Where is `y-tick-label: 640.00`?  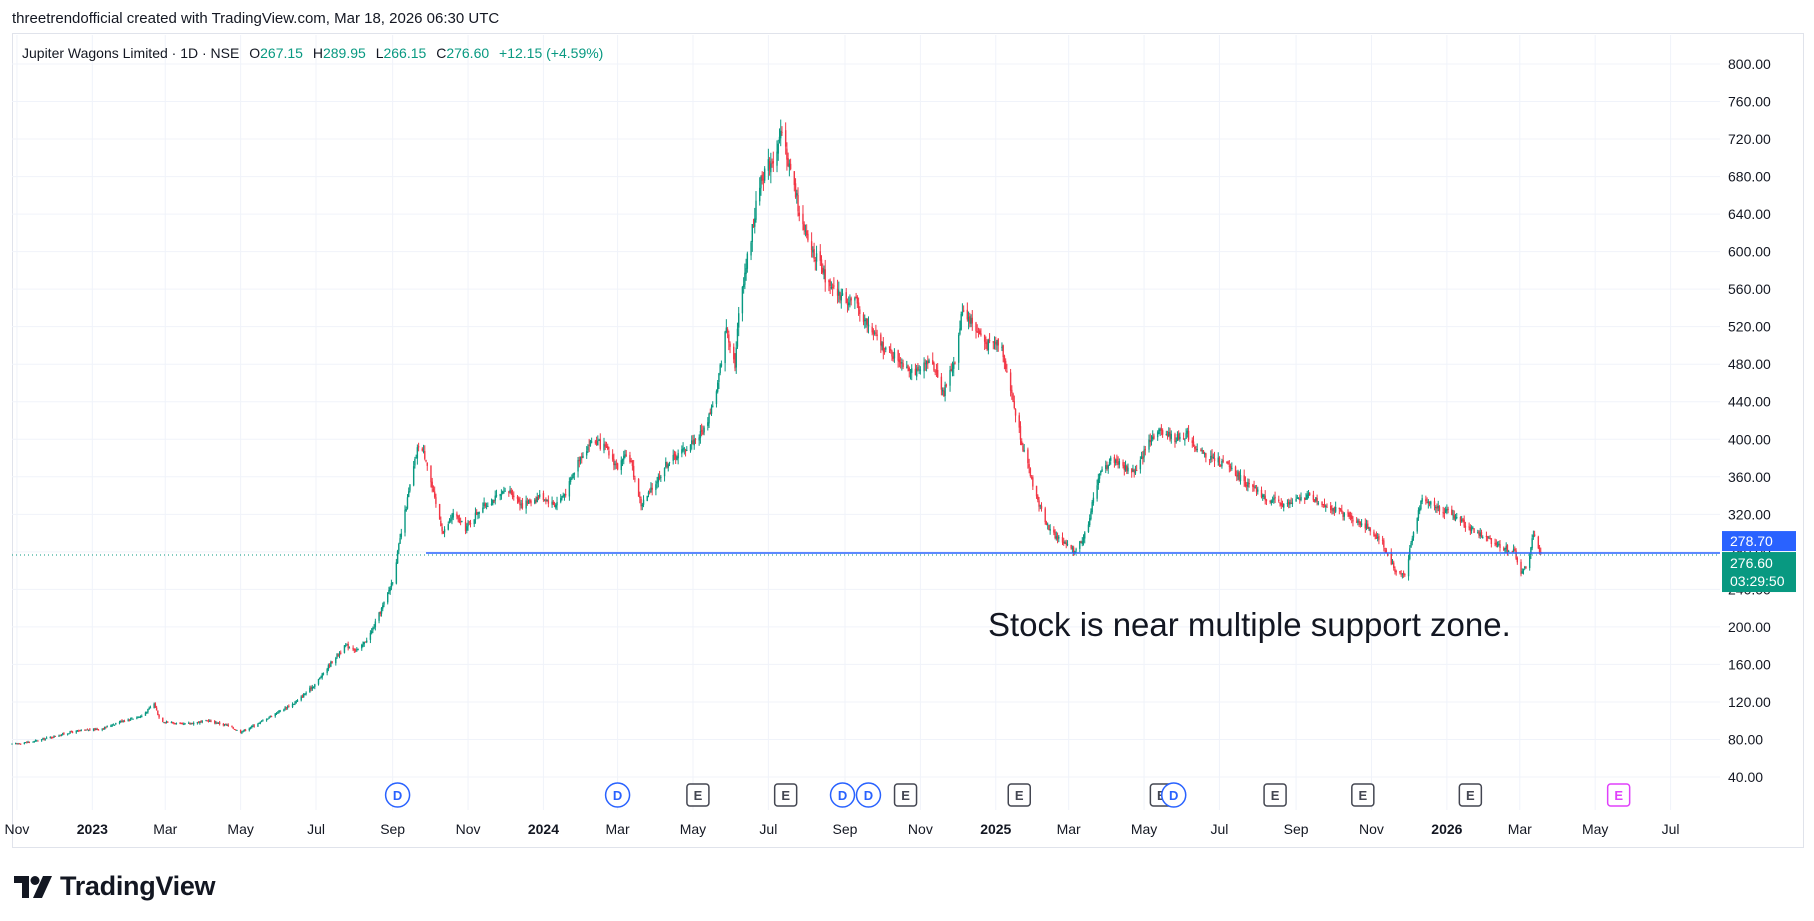 y-tick-label: 640.00 is located at coordinates (1749, 214).